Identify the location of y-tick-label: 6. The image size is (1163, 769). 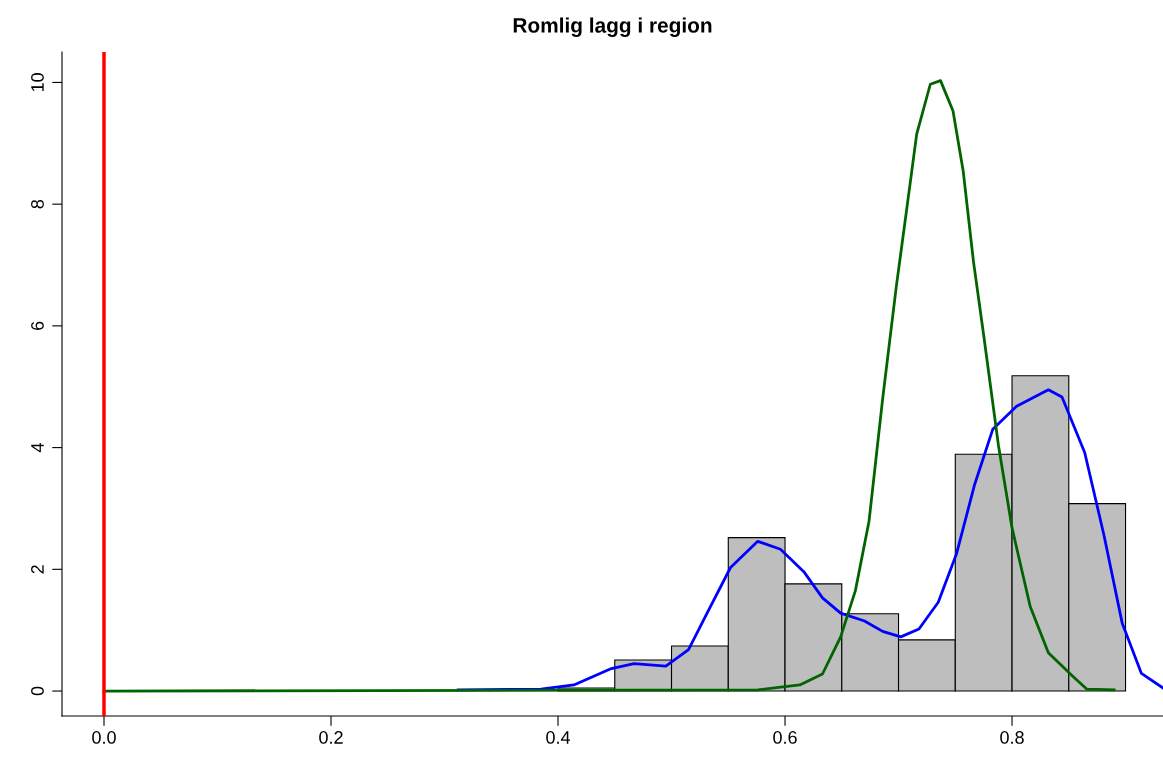
(37, 325).